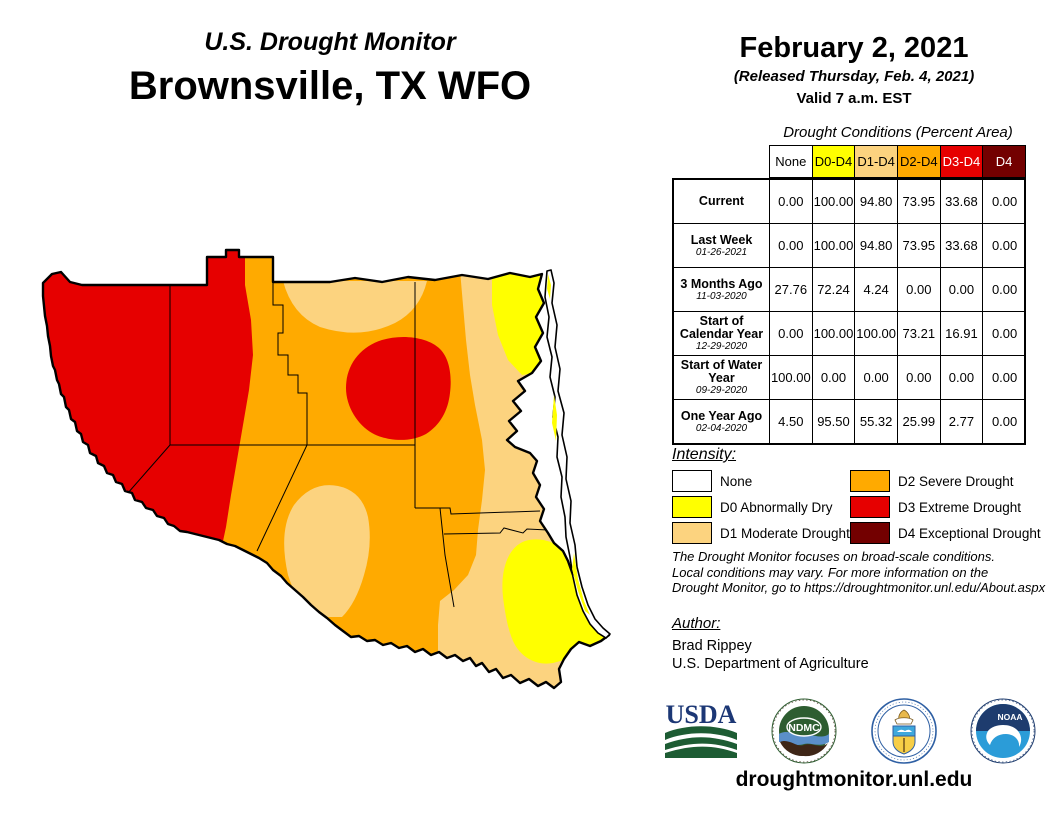  What do you see at coordinates (854, 48) in the screenshot?
I see `report-date: February 2, 2021` at bounding box center [854, 48].